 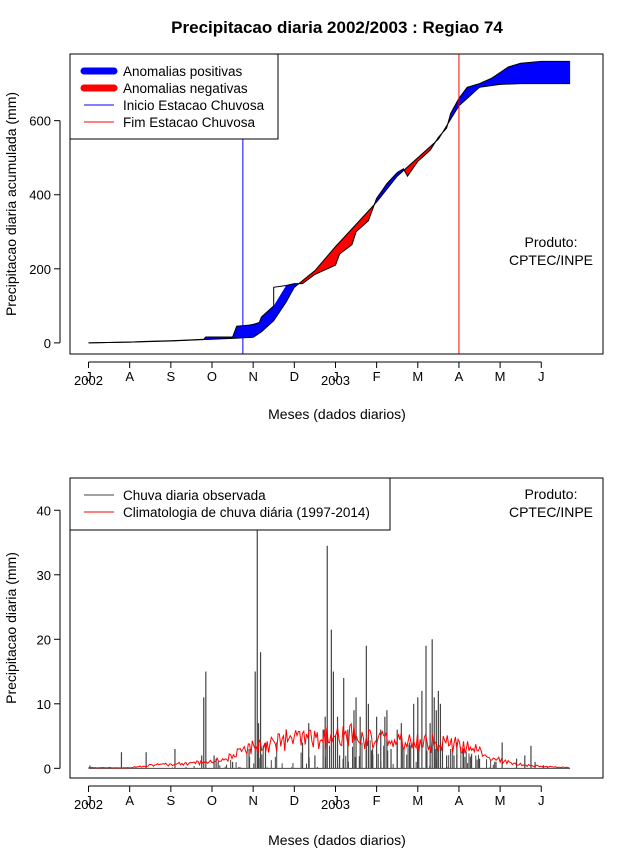 I want to click on bottom-x-tick-label: O, so click(x=212, y=800).